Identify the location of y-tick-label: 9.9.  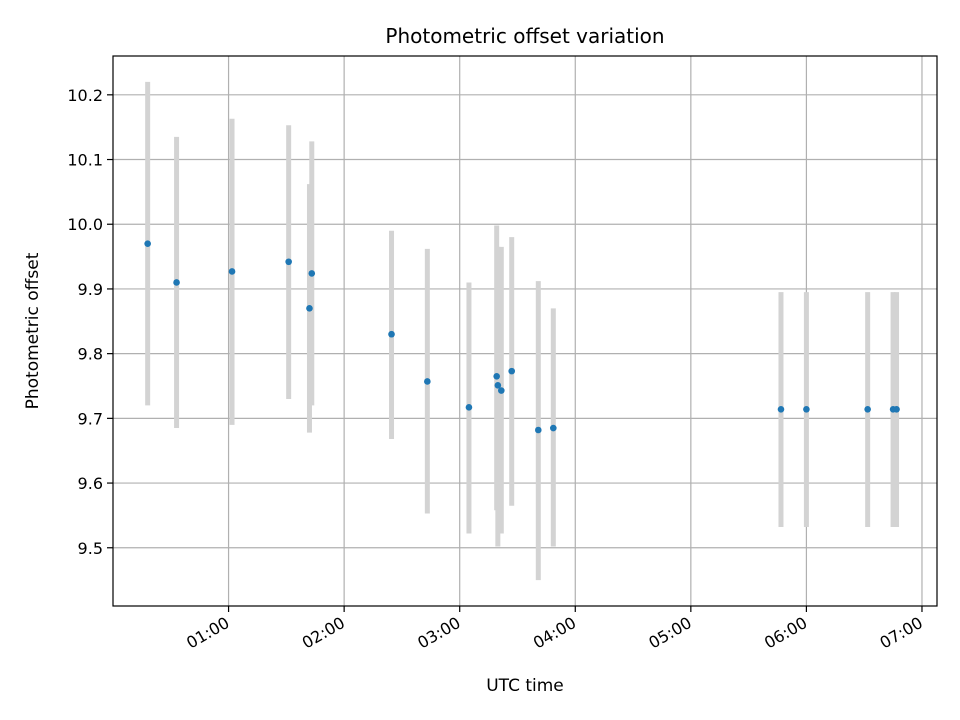
(90, 289).